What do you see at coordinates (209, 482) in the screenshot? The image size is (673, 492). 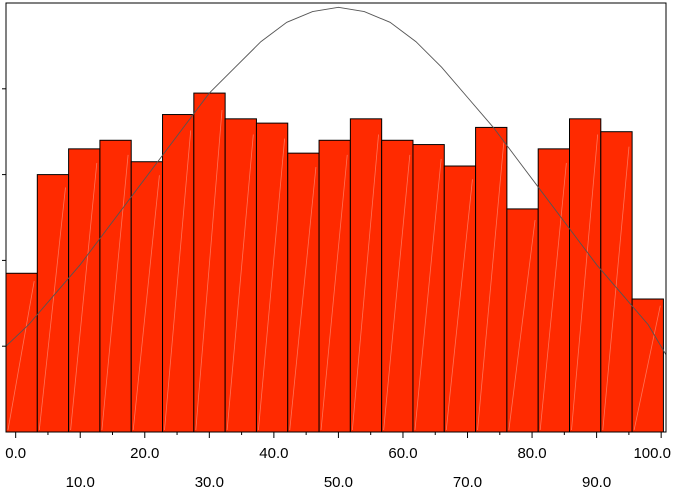 I see `x-tick-label: 30.0` at bounding box center [209, 482].